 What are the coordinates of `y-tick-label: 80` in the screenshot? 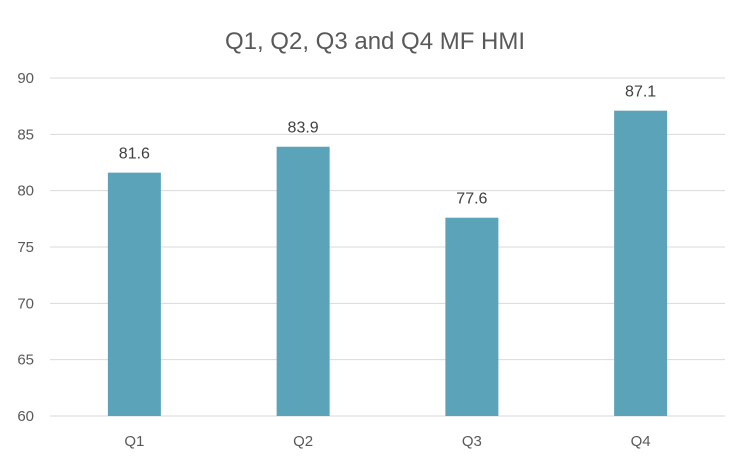 It's located at (25, 191).